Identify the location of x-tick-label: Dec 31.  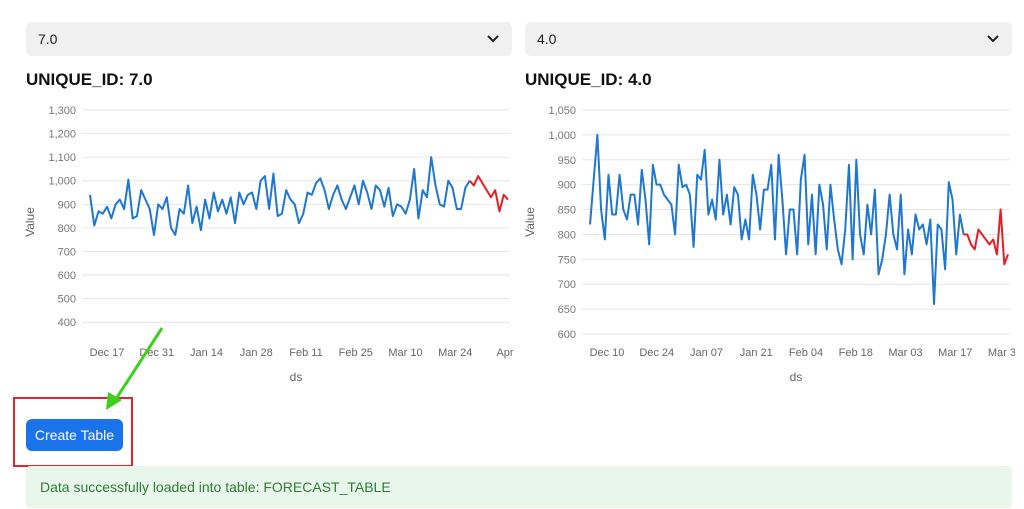
(156, 353).